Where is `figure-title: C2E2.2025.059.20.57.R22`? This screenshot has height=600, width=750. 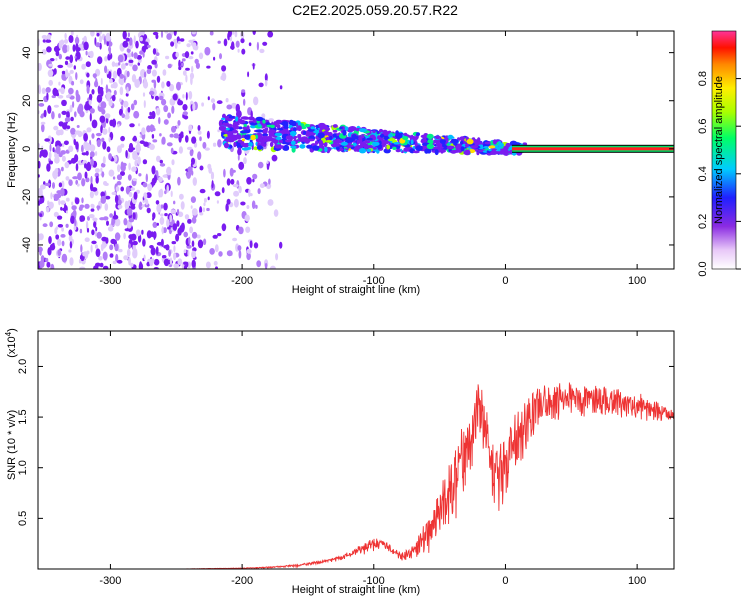
figure-title: C2E2.2025.059.20.57.R22 is located at coordinates (375, 10).